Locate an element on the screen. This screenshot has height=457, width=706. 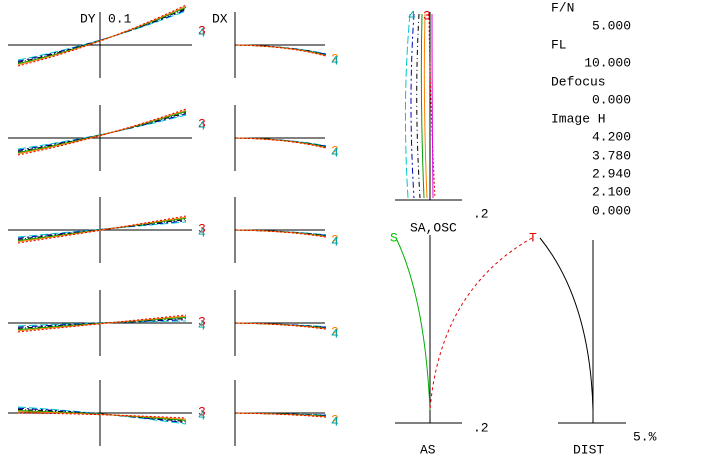
spec-label: FL is located at coordinates (559, 44).